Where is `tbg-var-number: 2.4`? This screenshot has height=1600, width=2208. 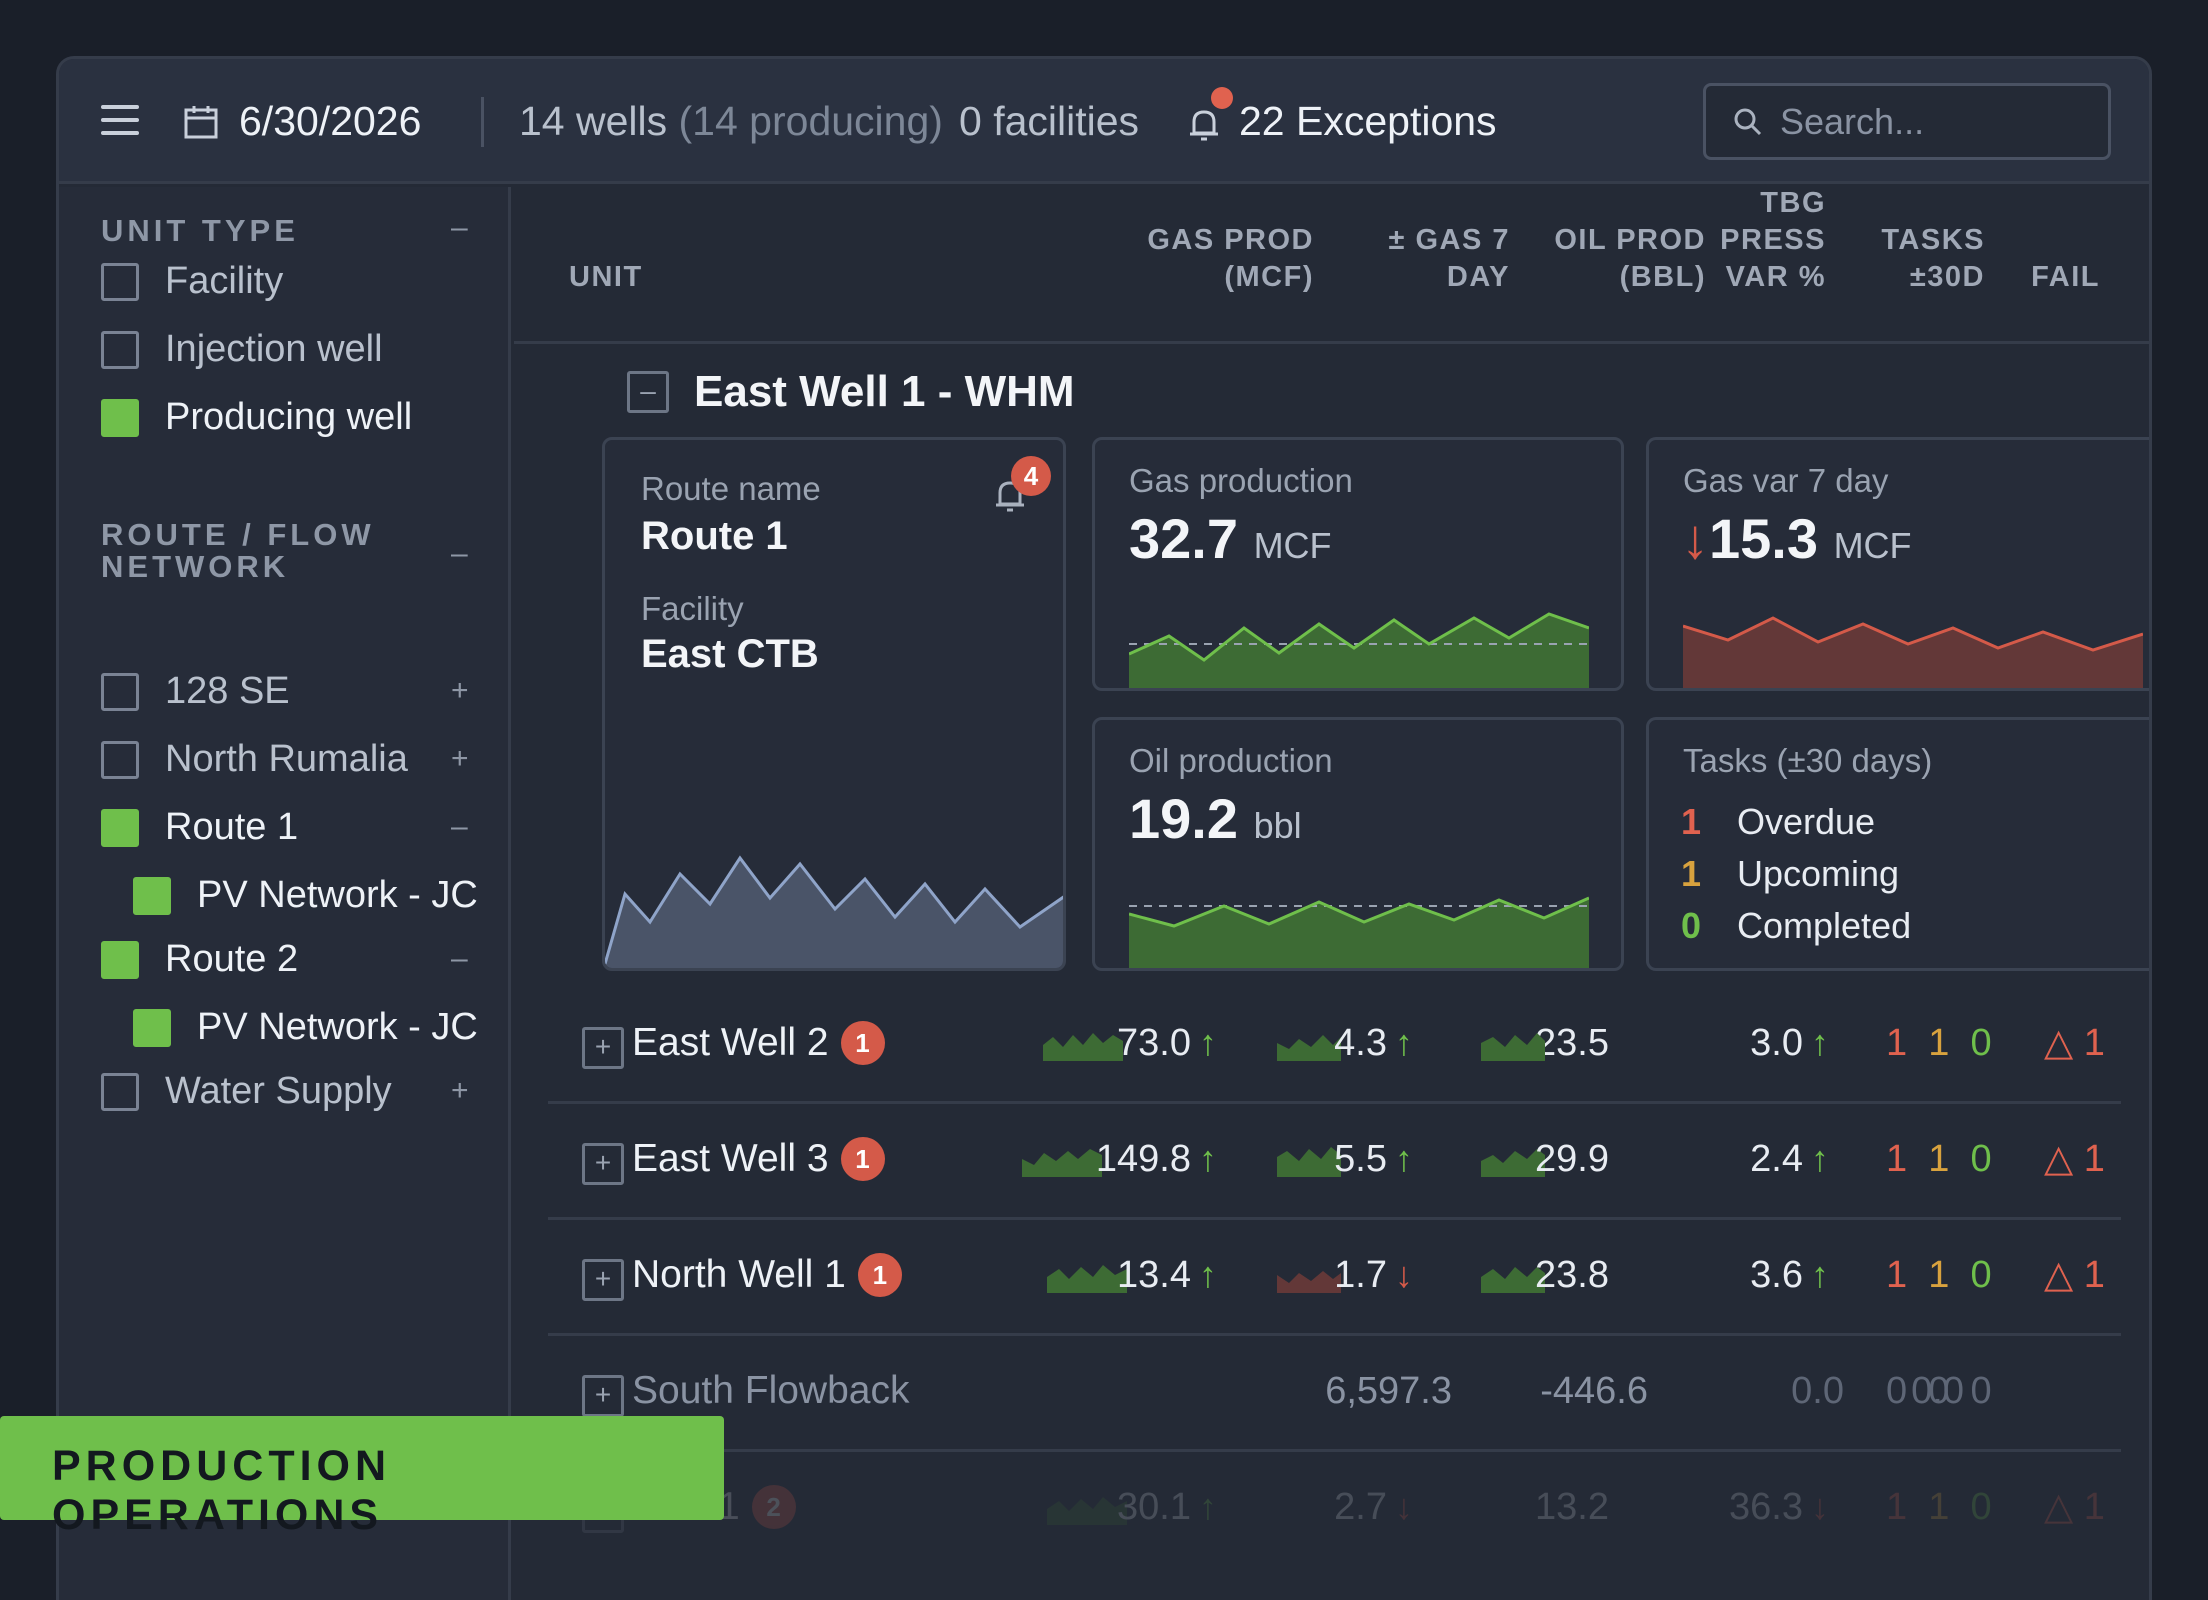 tbg-var-number: 2.4 is located at coordinates (1776, 1159).